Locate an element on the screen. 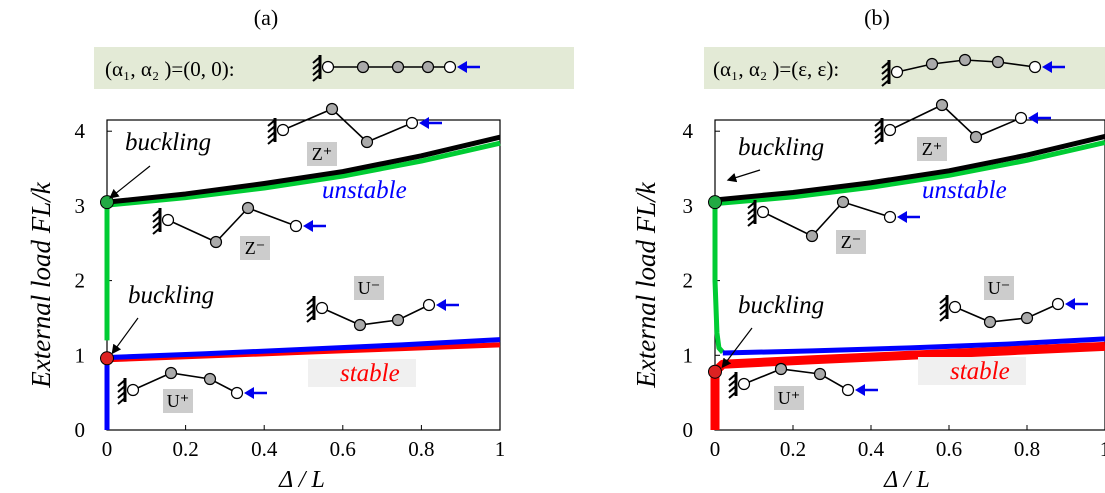 This screenshot has width=1105, height=493. x-axis-label: Δ / L is located at coordinates (301, 480).